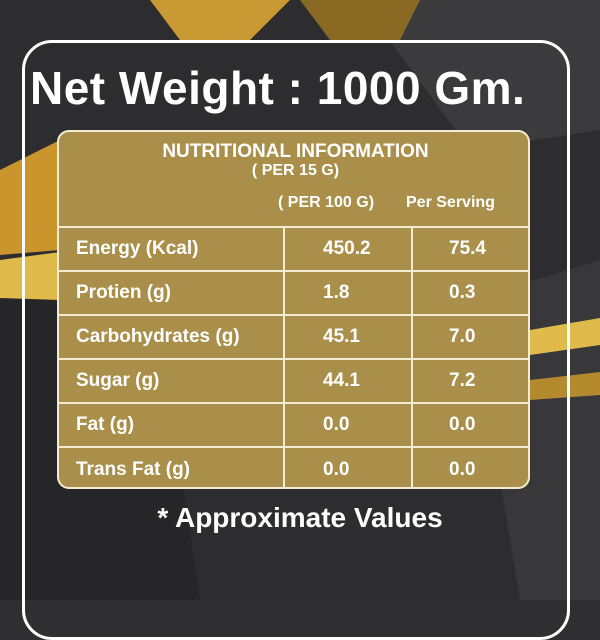  I want to click on value-per-serving: 0.3, so click(462, 292).